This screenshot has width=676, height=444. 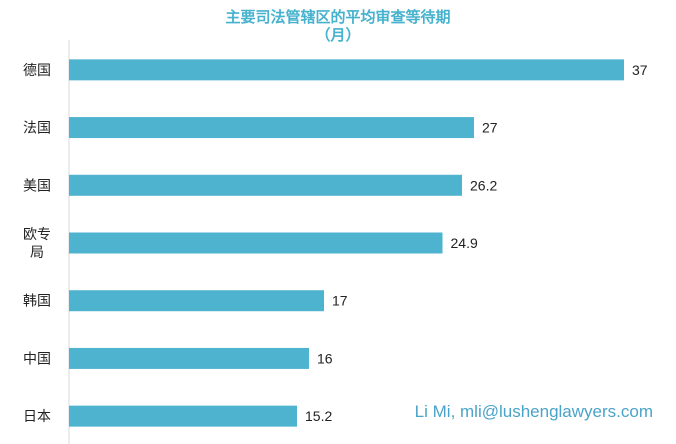 What do you see at coordinates (37, 359) in the screenshot?
I see `category-label-6: 中国` at bounding box center [37, 359].